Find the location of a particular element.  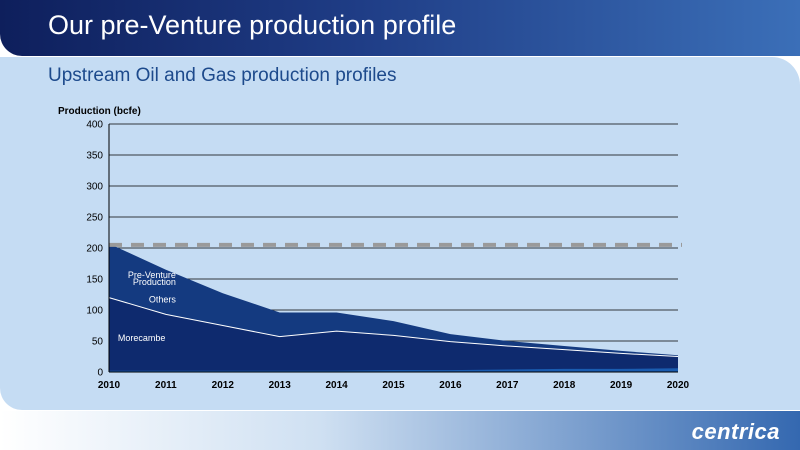

x-tick-label: 2016 is located at coordinates (450, 385).